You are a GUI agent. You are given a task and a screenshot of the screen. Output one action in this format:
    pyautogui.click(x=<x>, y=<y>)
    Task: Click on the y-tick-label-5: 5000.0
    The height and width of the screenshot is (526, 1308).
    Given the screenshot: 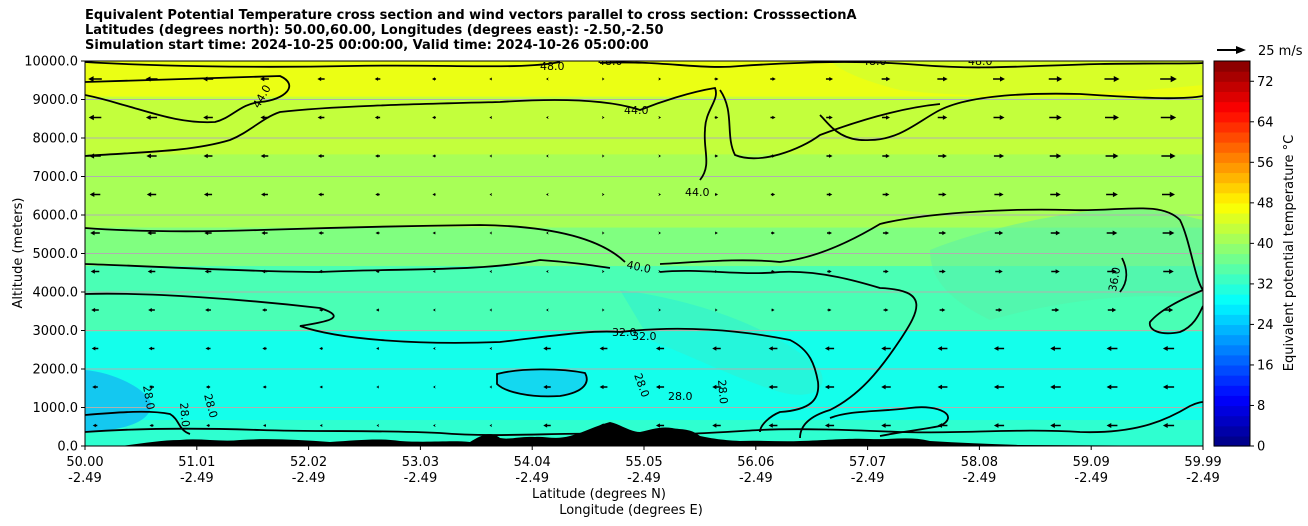 What is the action you would take?
    pyautogui.click(x=56, y=254)
    